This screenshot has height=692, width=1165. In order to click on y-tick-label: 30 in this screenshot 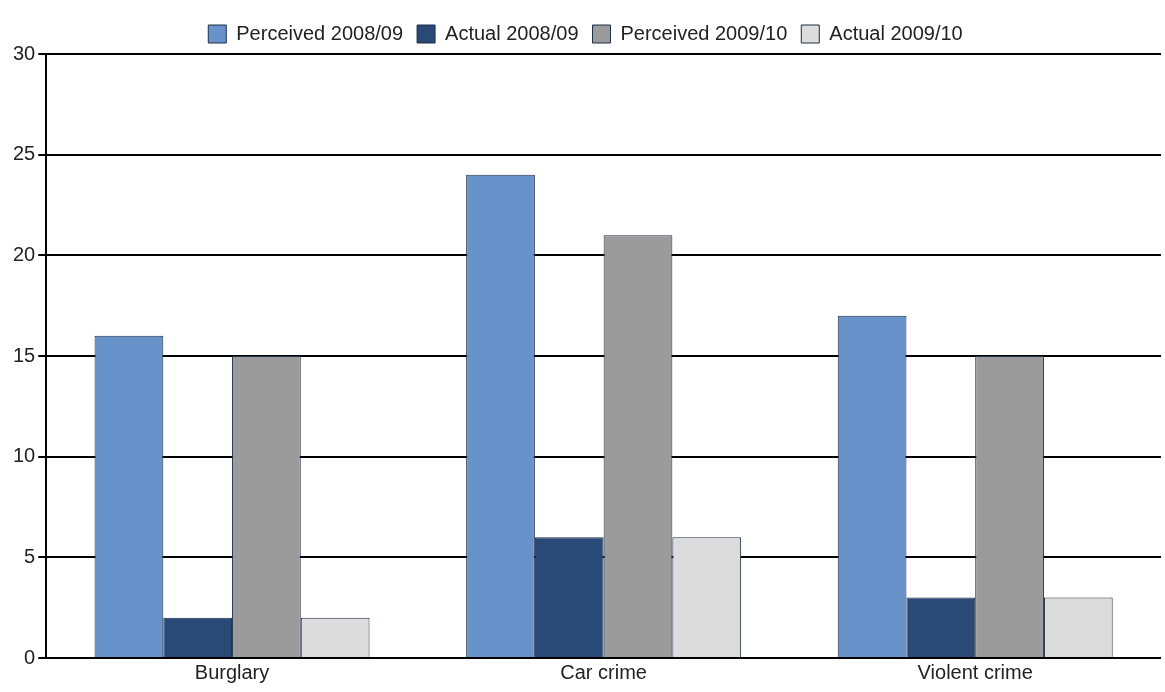, I will do `click(24, 52)`.